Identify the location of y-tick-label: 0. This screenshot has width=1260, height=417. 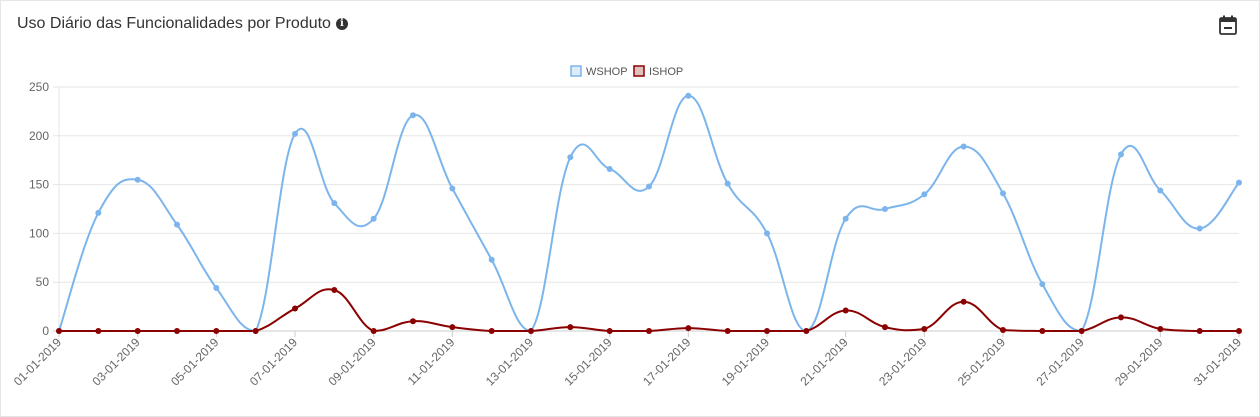
(45, 331).